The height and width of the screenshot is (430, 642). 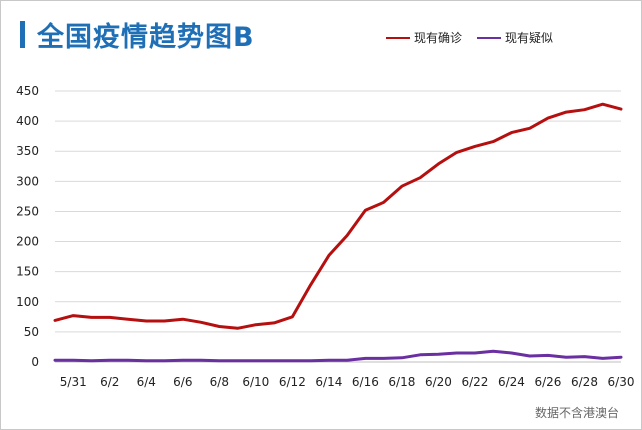 I want to click on y-tick-label-400: 400, so click(x=27, y=121).